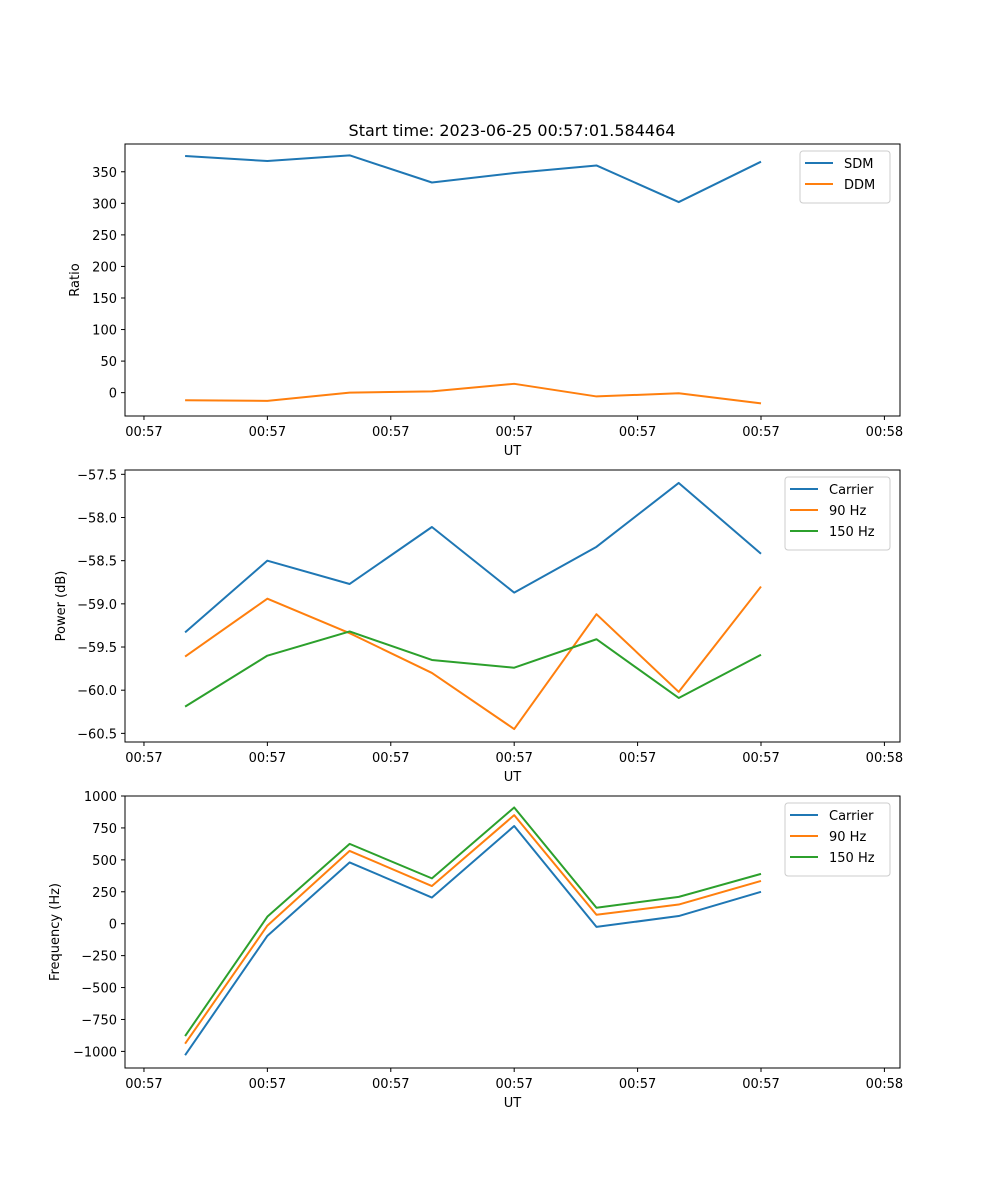 This screenshot has height=1200, width=1000. I want to click on y-tick-label: 350, so click(104, 173).